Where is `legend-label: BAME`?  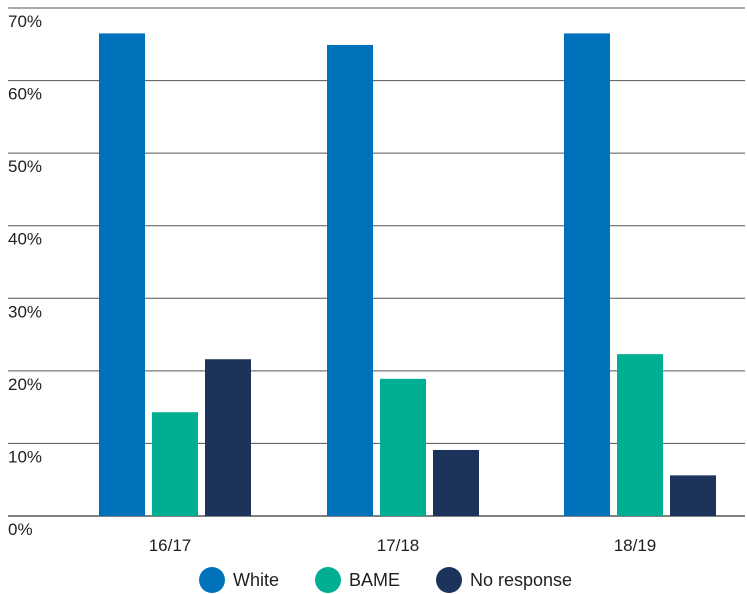
legend-label: BAME is located at coordinates (374, 580).